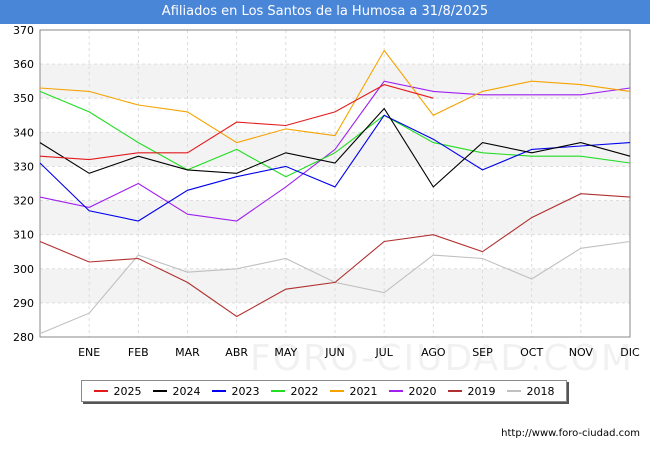 This screenshot has height=450, width=650. I want to click on legend-item-2023: 2023, so click(235, 391).